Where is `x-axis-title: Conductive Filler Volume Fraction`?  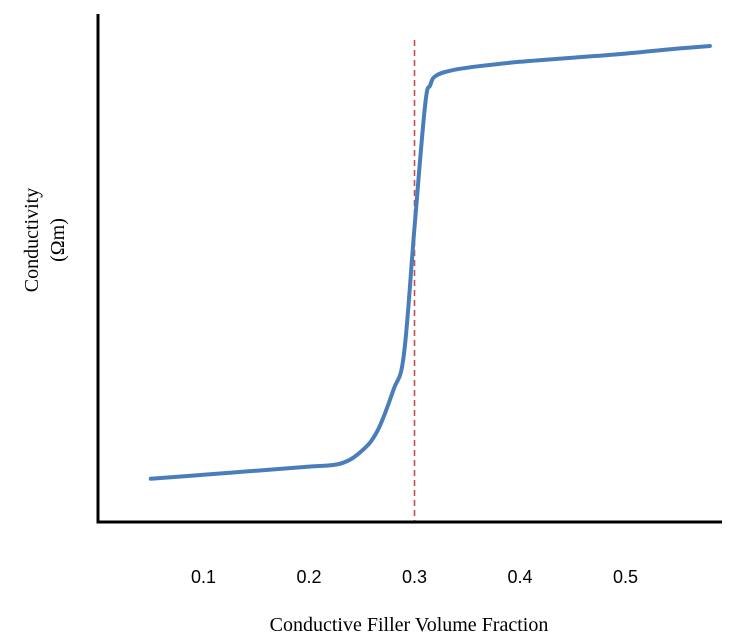
x-axis-title: Conductive Filler Volume Fraction is located at coordinates (409, 625).